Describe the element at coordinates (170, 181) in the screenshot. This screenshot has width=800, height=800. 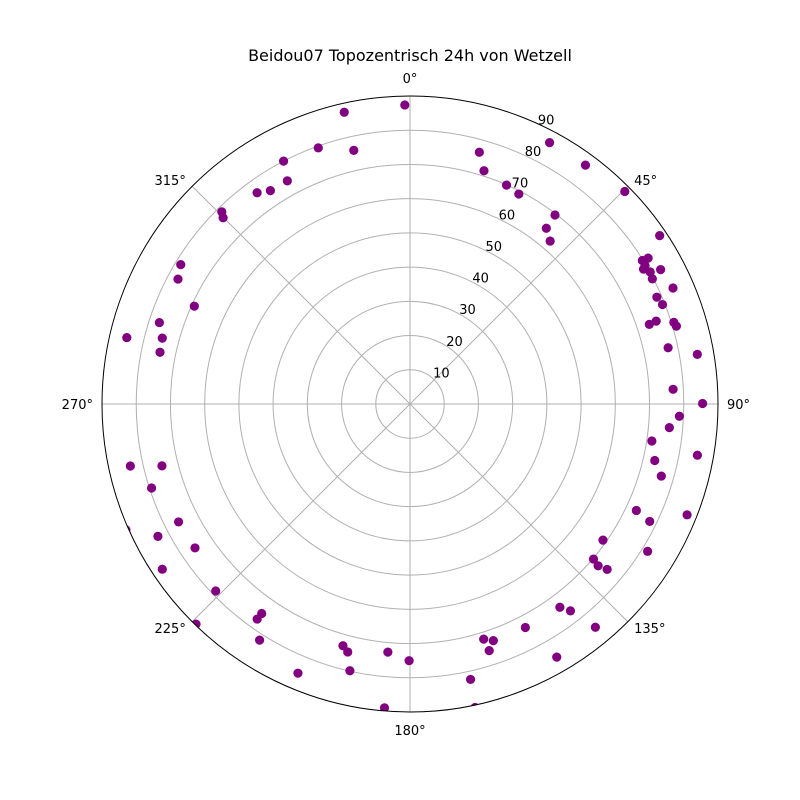
I see `angular-tick-label: 315°` at that location.